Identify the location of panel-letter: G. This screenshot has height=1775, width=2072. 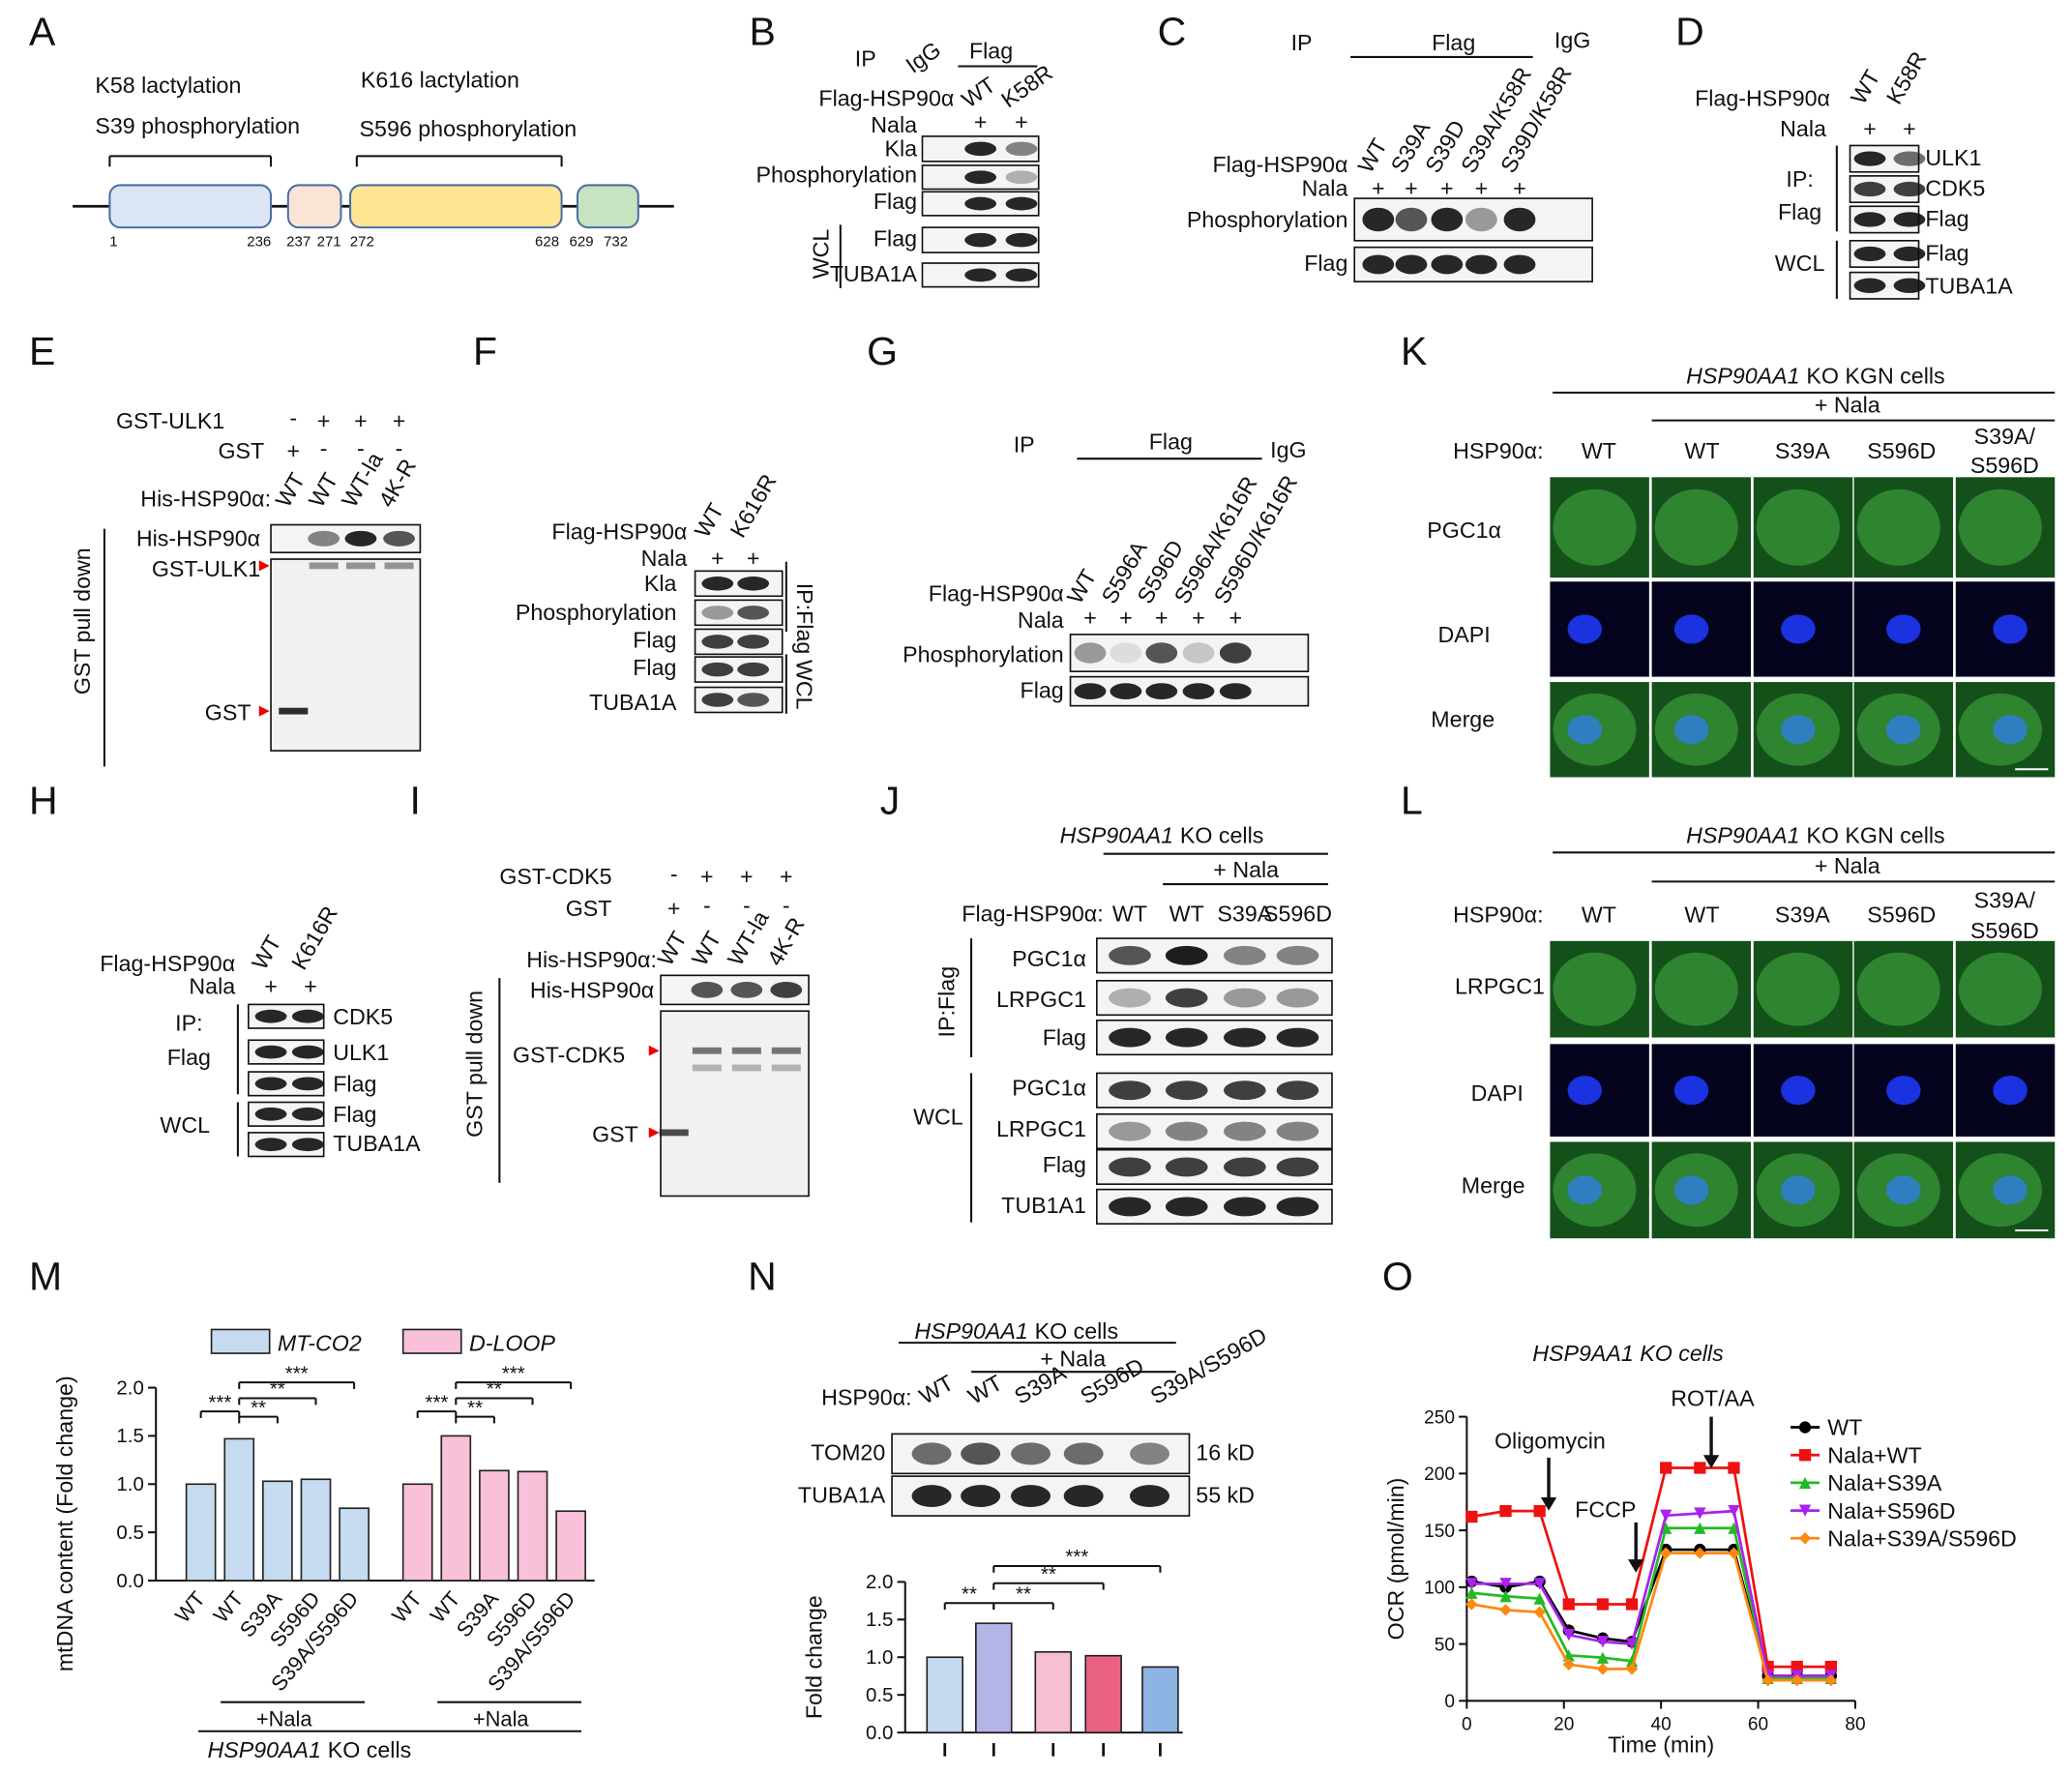
(882, 351).